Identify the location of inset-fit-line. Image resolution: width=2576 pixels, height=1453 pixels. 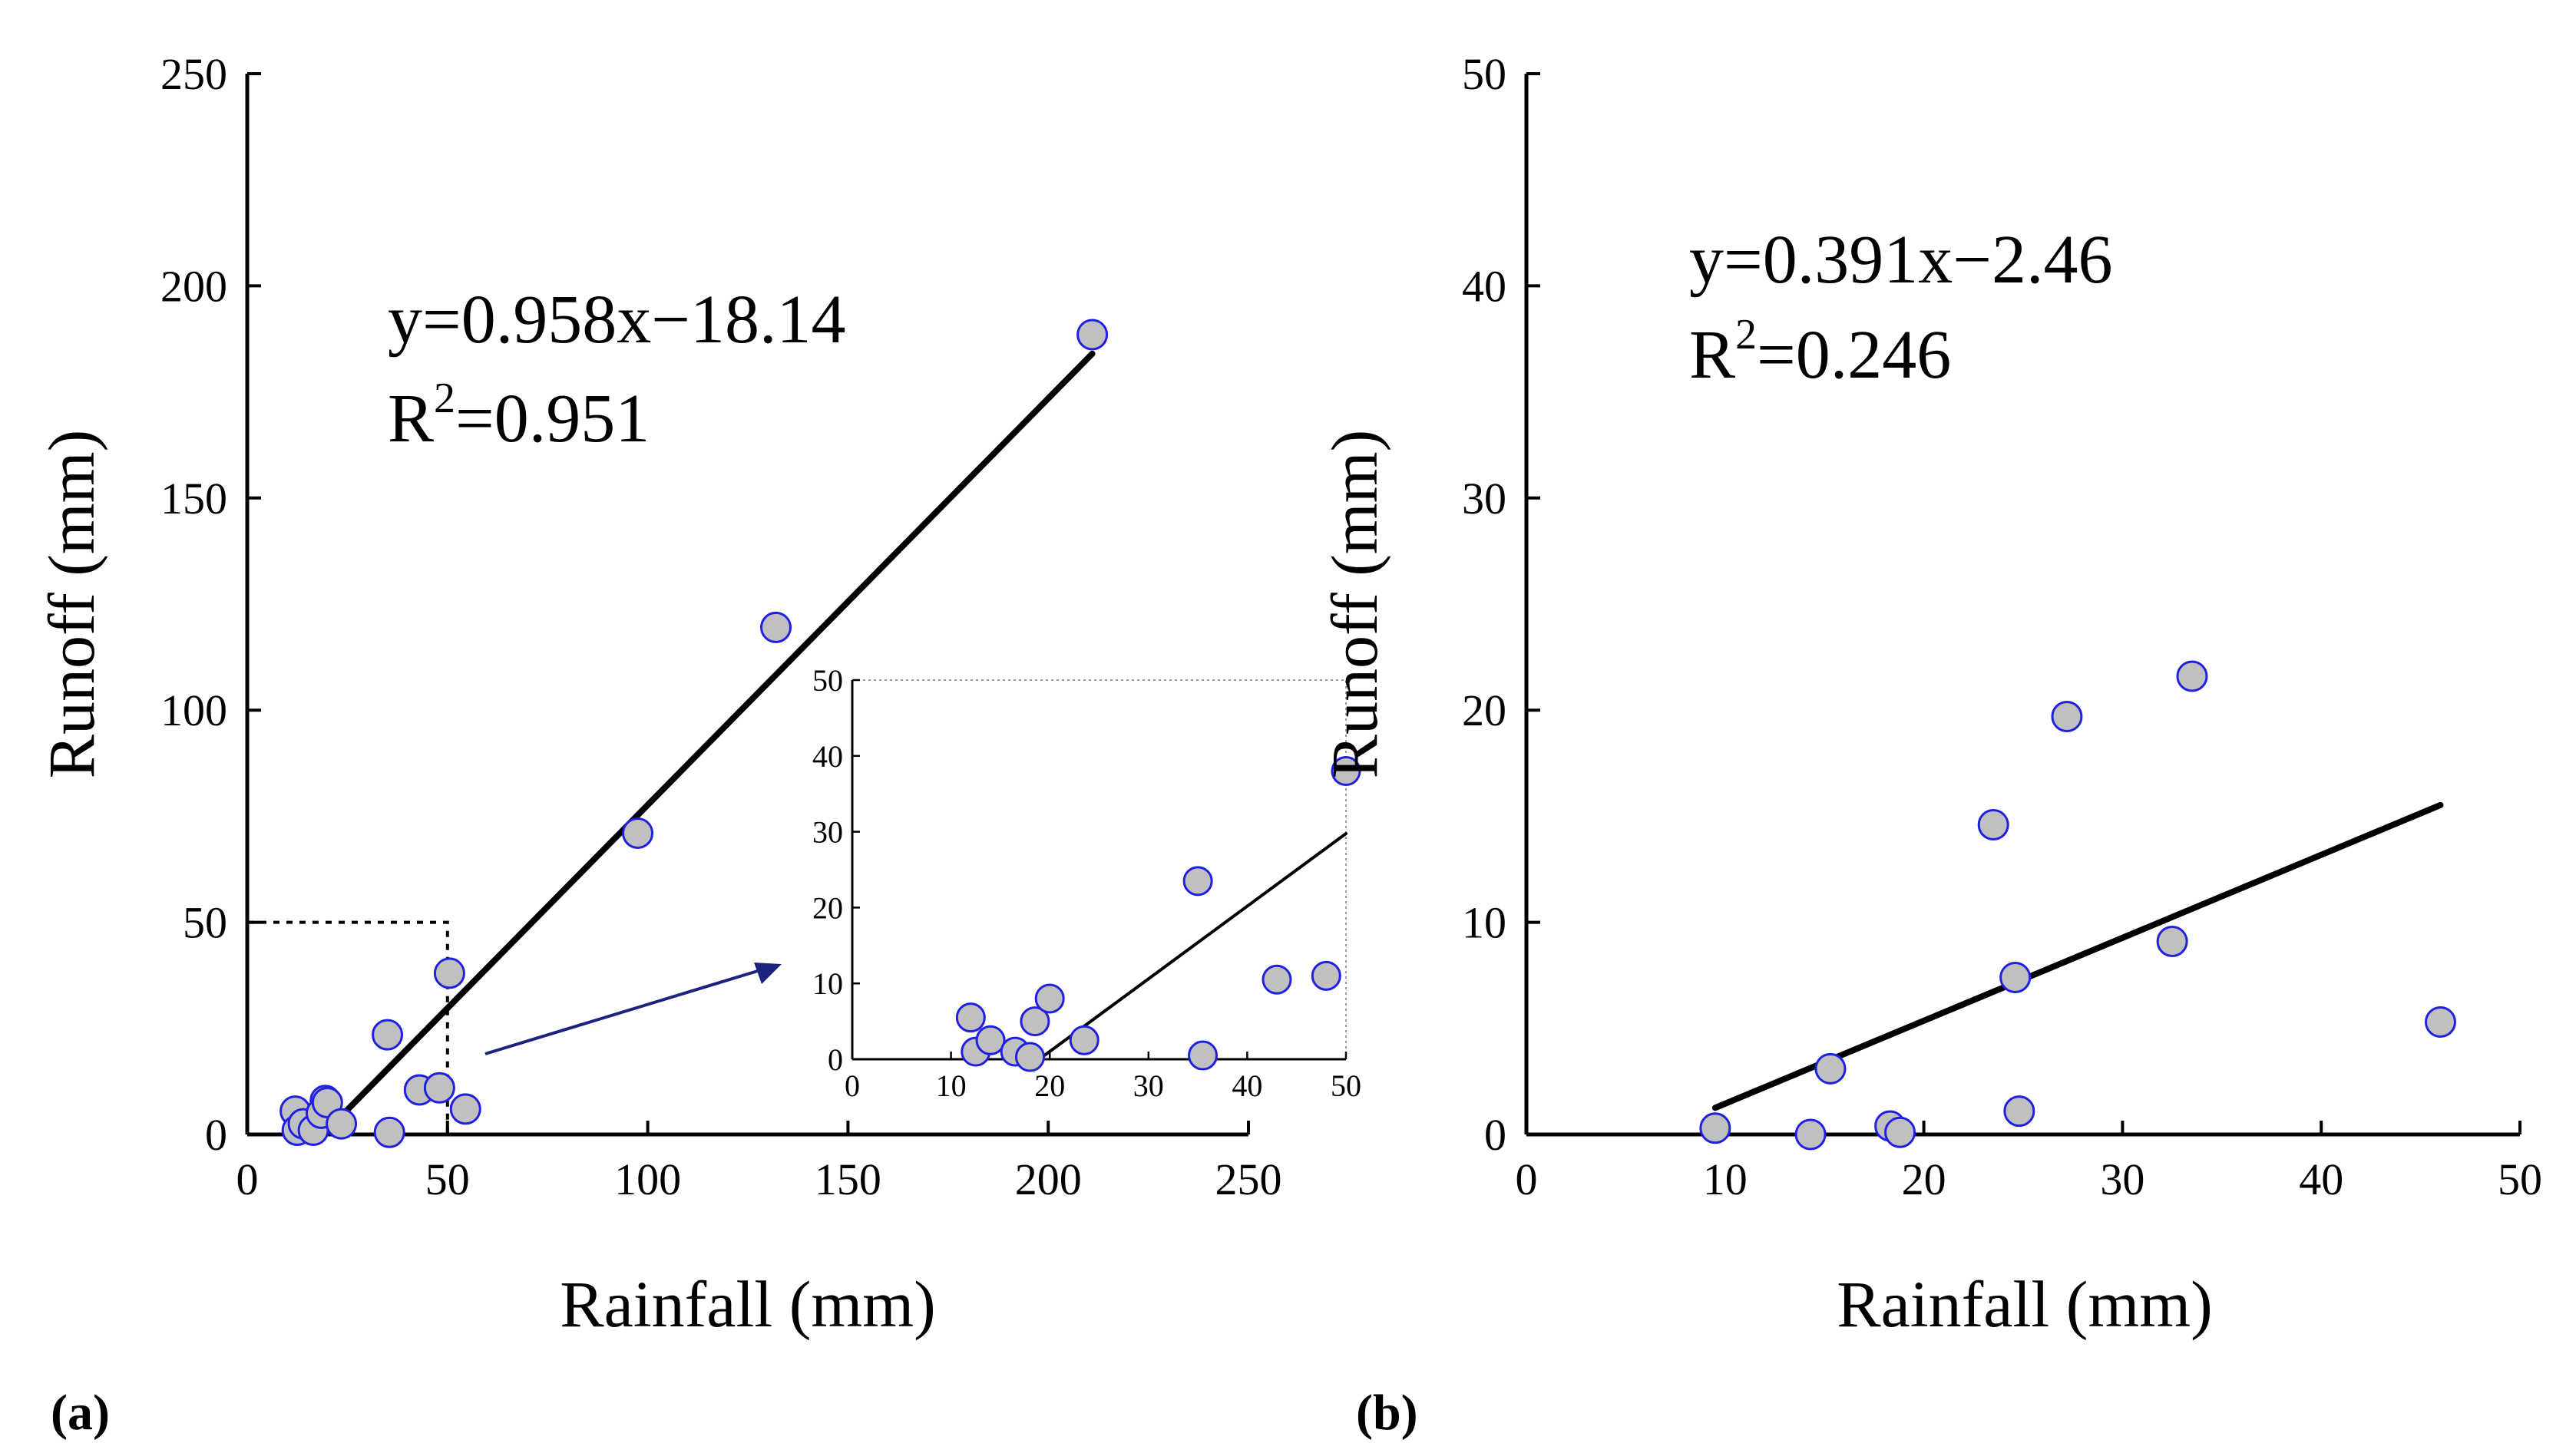
(1193, 946).